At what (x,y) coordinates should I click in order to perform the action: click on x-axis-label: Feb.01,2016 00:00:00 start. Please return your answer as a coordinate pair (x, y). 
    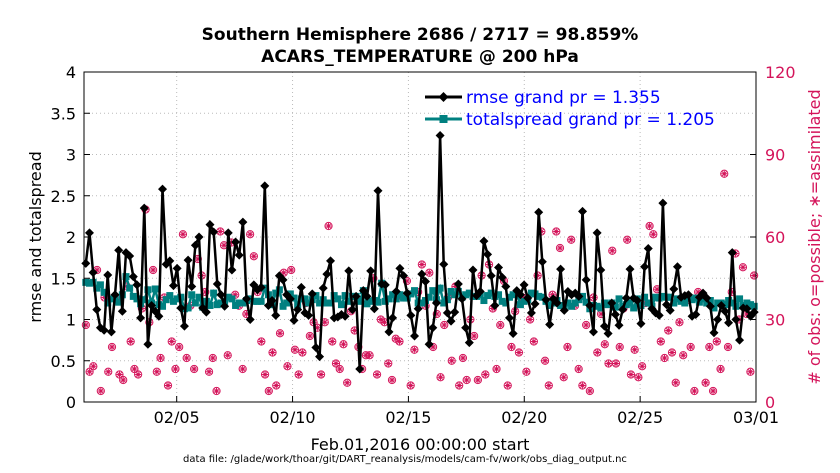
    Looking at the image, I should click on (420, 444).